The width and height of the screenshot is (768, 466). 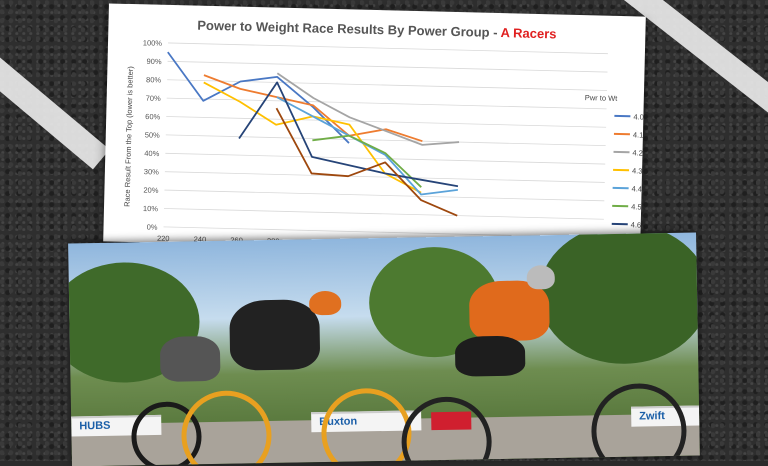 I want to click on y-tick-label: 70%, so click(x=154, y=98).